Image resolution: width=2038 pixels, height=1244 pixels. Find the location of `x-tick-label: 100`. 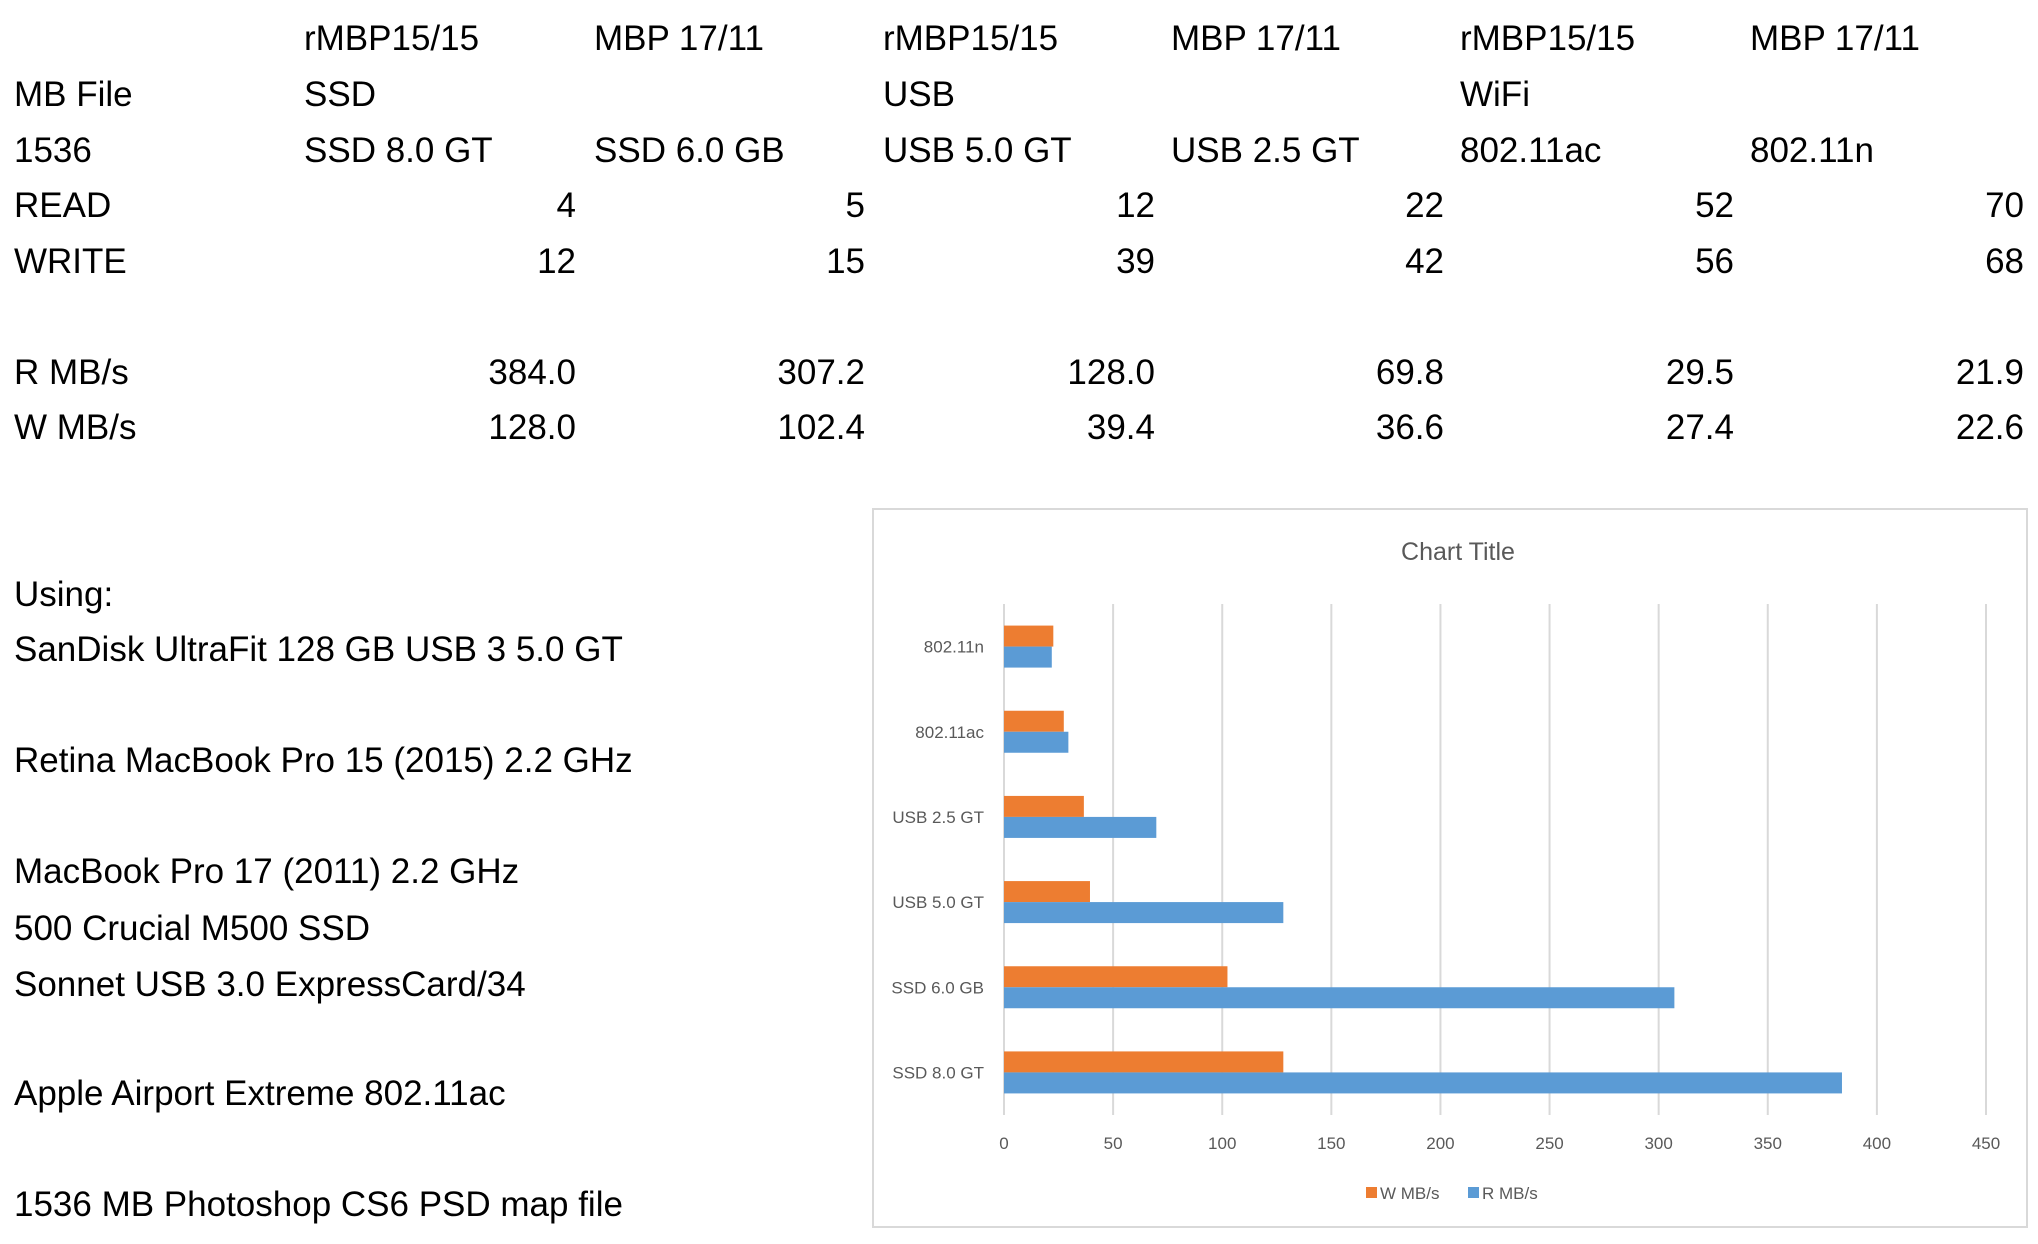

x-tick-label: 100 is located at coordinates (1222, 1143).